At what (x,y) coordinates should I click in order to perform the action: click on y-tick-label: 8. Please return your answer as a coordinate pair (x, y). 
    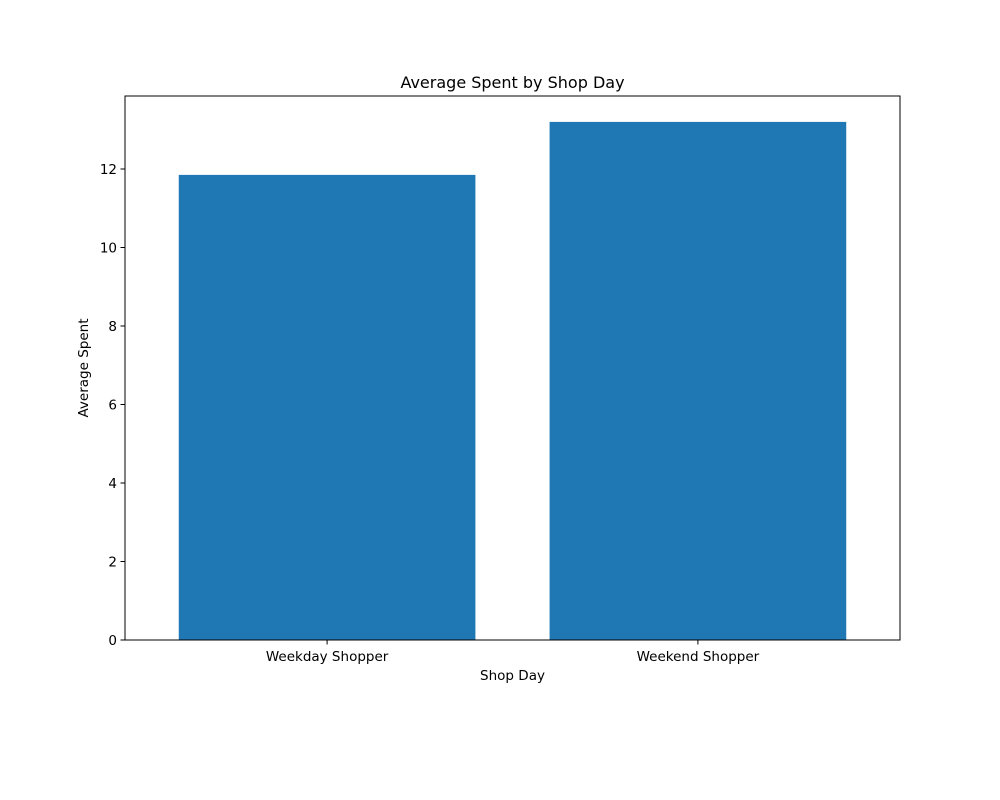
    Looking at the image, I should click on (112, 327).